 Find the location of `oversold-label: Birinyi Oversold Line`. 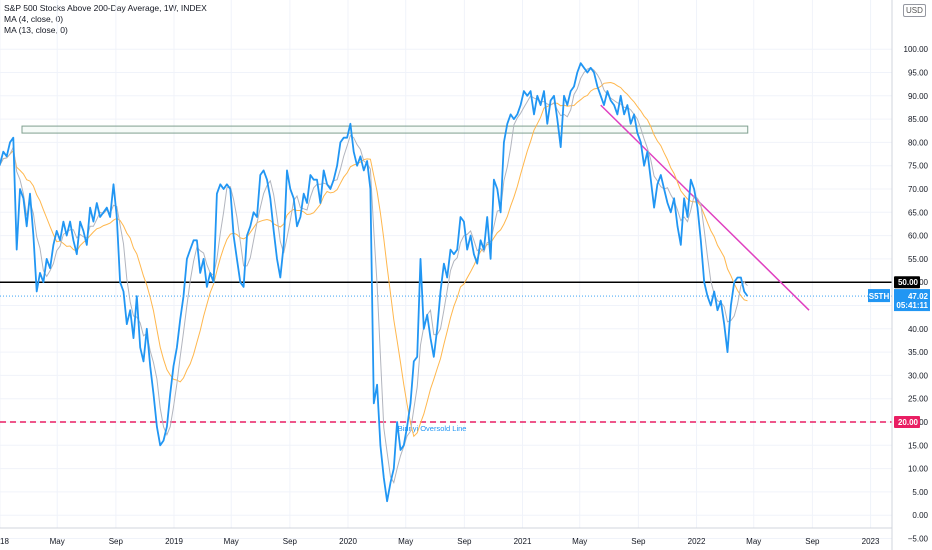

oversold-label: Birinyi Oversold Line is located at coordinates (432, 428).